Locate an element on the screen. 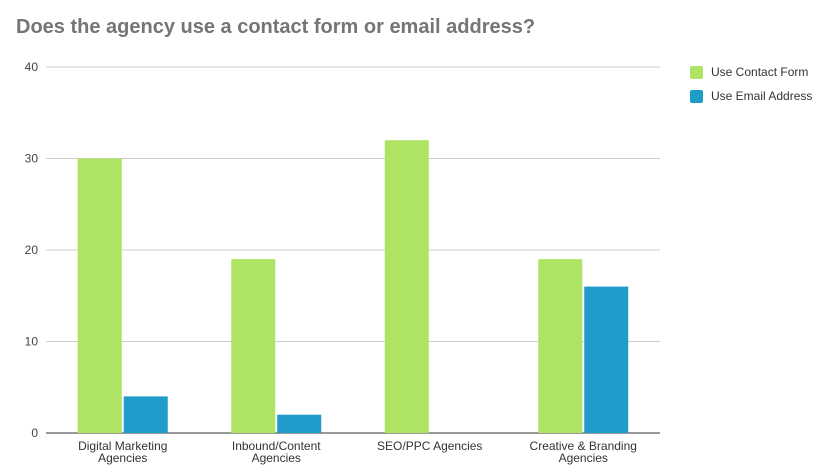  x-category-label: Creative & Branding is located at coordinates (583, 446).